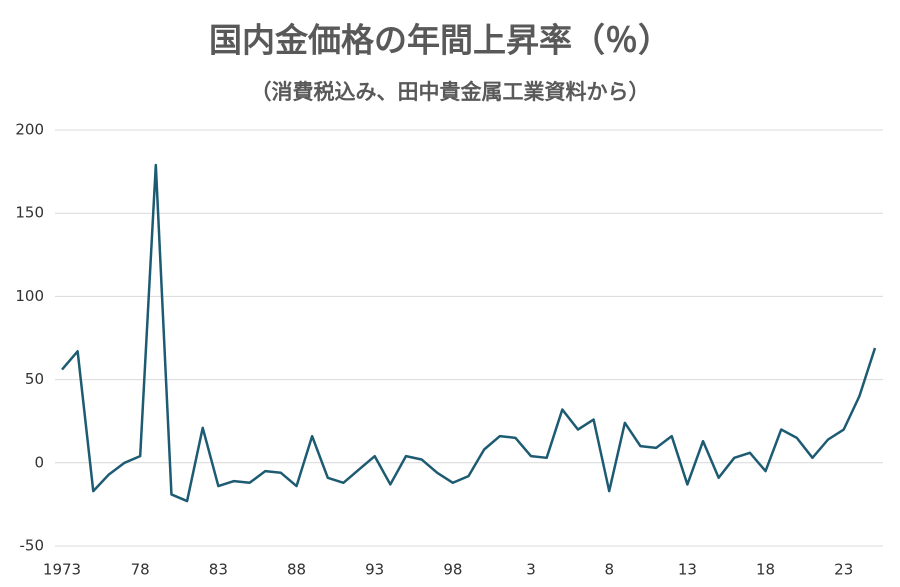  What do you see at coordinates (687, 570) in the screenshot?
I see `x-tick-label: 13` at bounding box center [687, 570].